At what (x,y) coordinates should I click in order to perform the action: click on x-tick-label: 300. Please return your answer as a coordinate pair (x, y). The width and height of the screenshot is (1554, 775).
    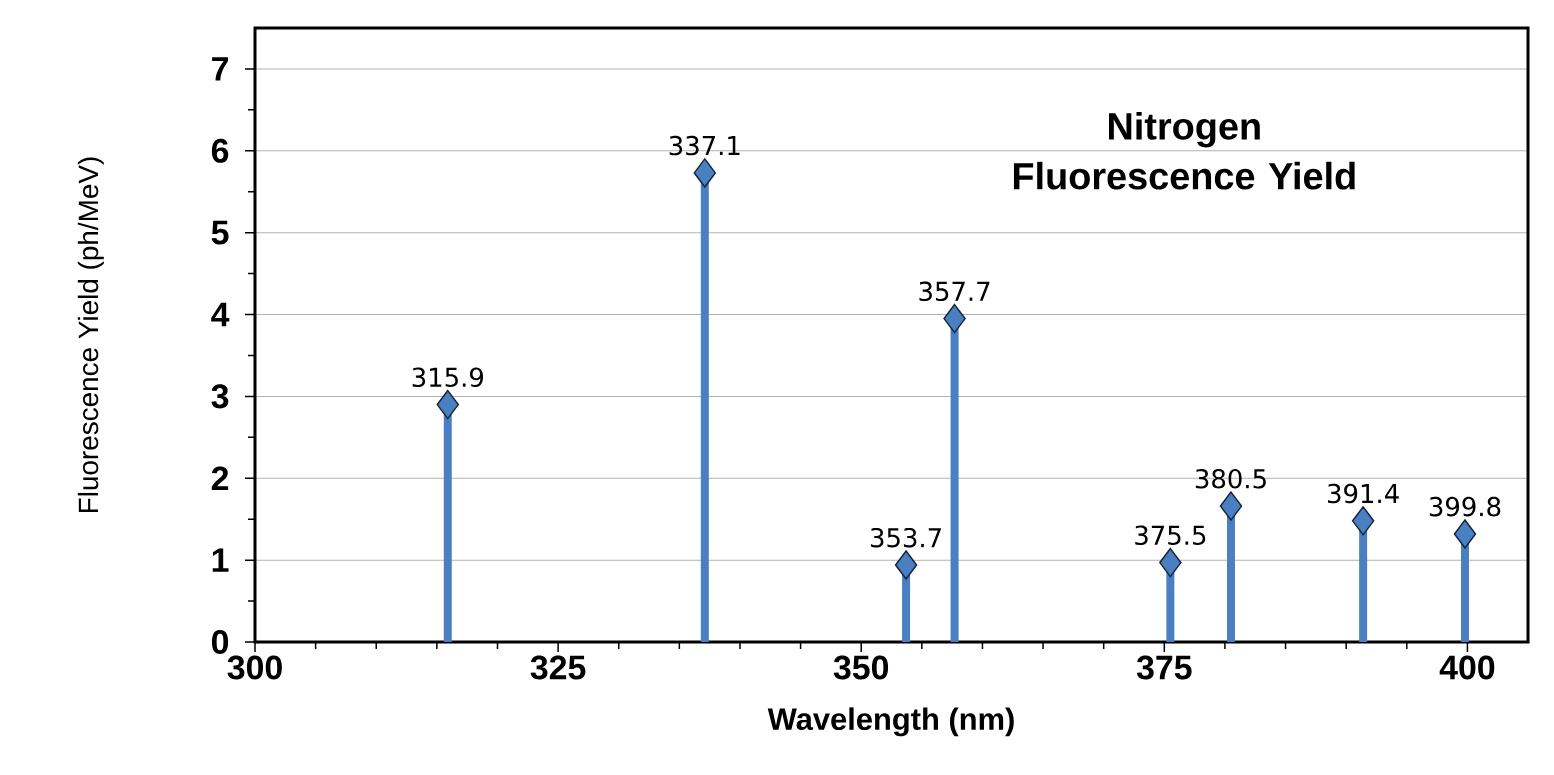
    Looking at the image, I should click on (254, 667).